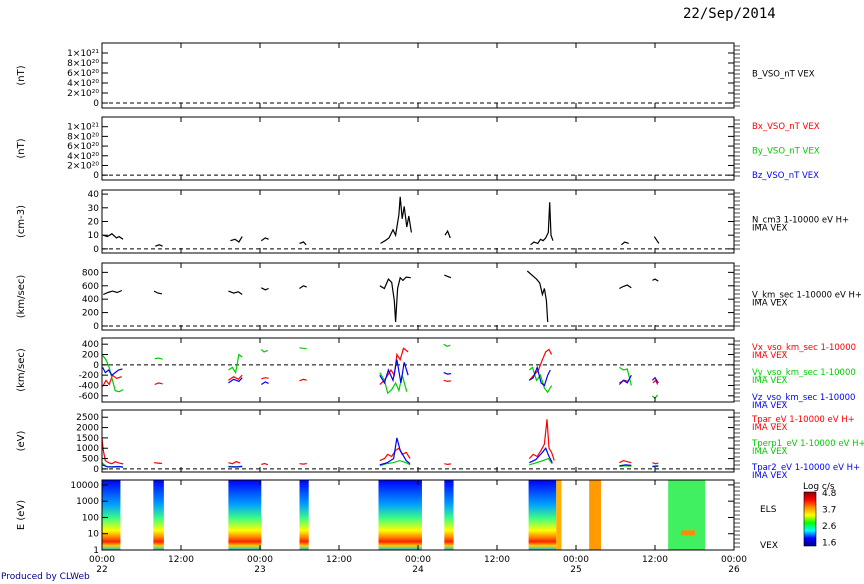 The width and height of the screenshot is (864, 584). What do you see at coordinates (418, 570) in the screenshot?
I see `x-day-label: 24` at bounding box center [418, 570].